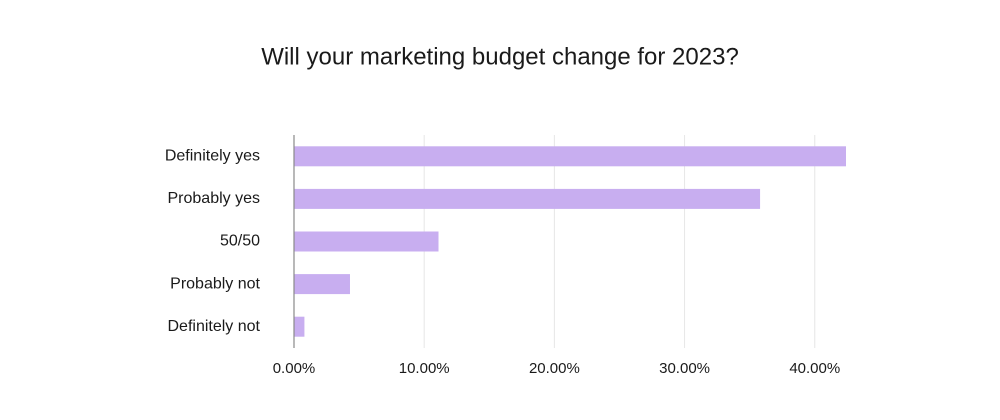  What do you see at coordinates (424, 368) in the screenshot?
I see `x-tick-label: 10.00%` at bounding box center [424, 368].